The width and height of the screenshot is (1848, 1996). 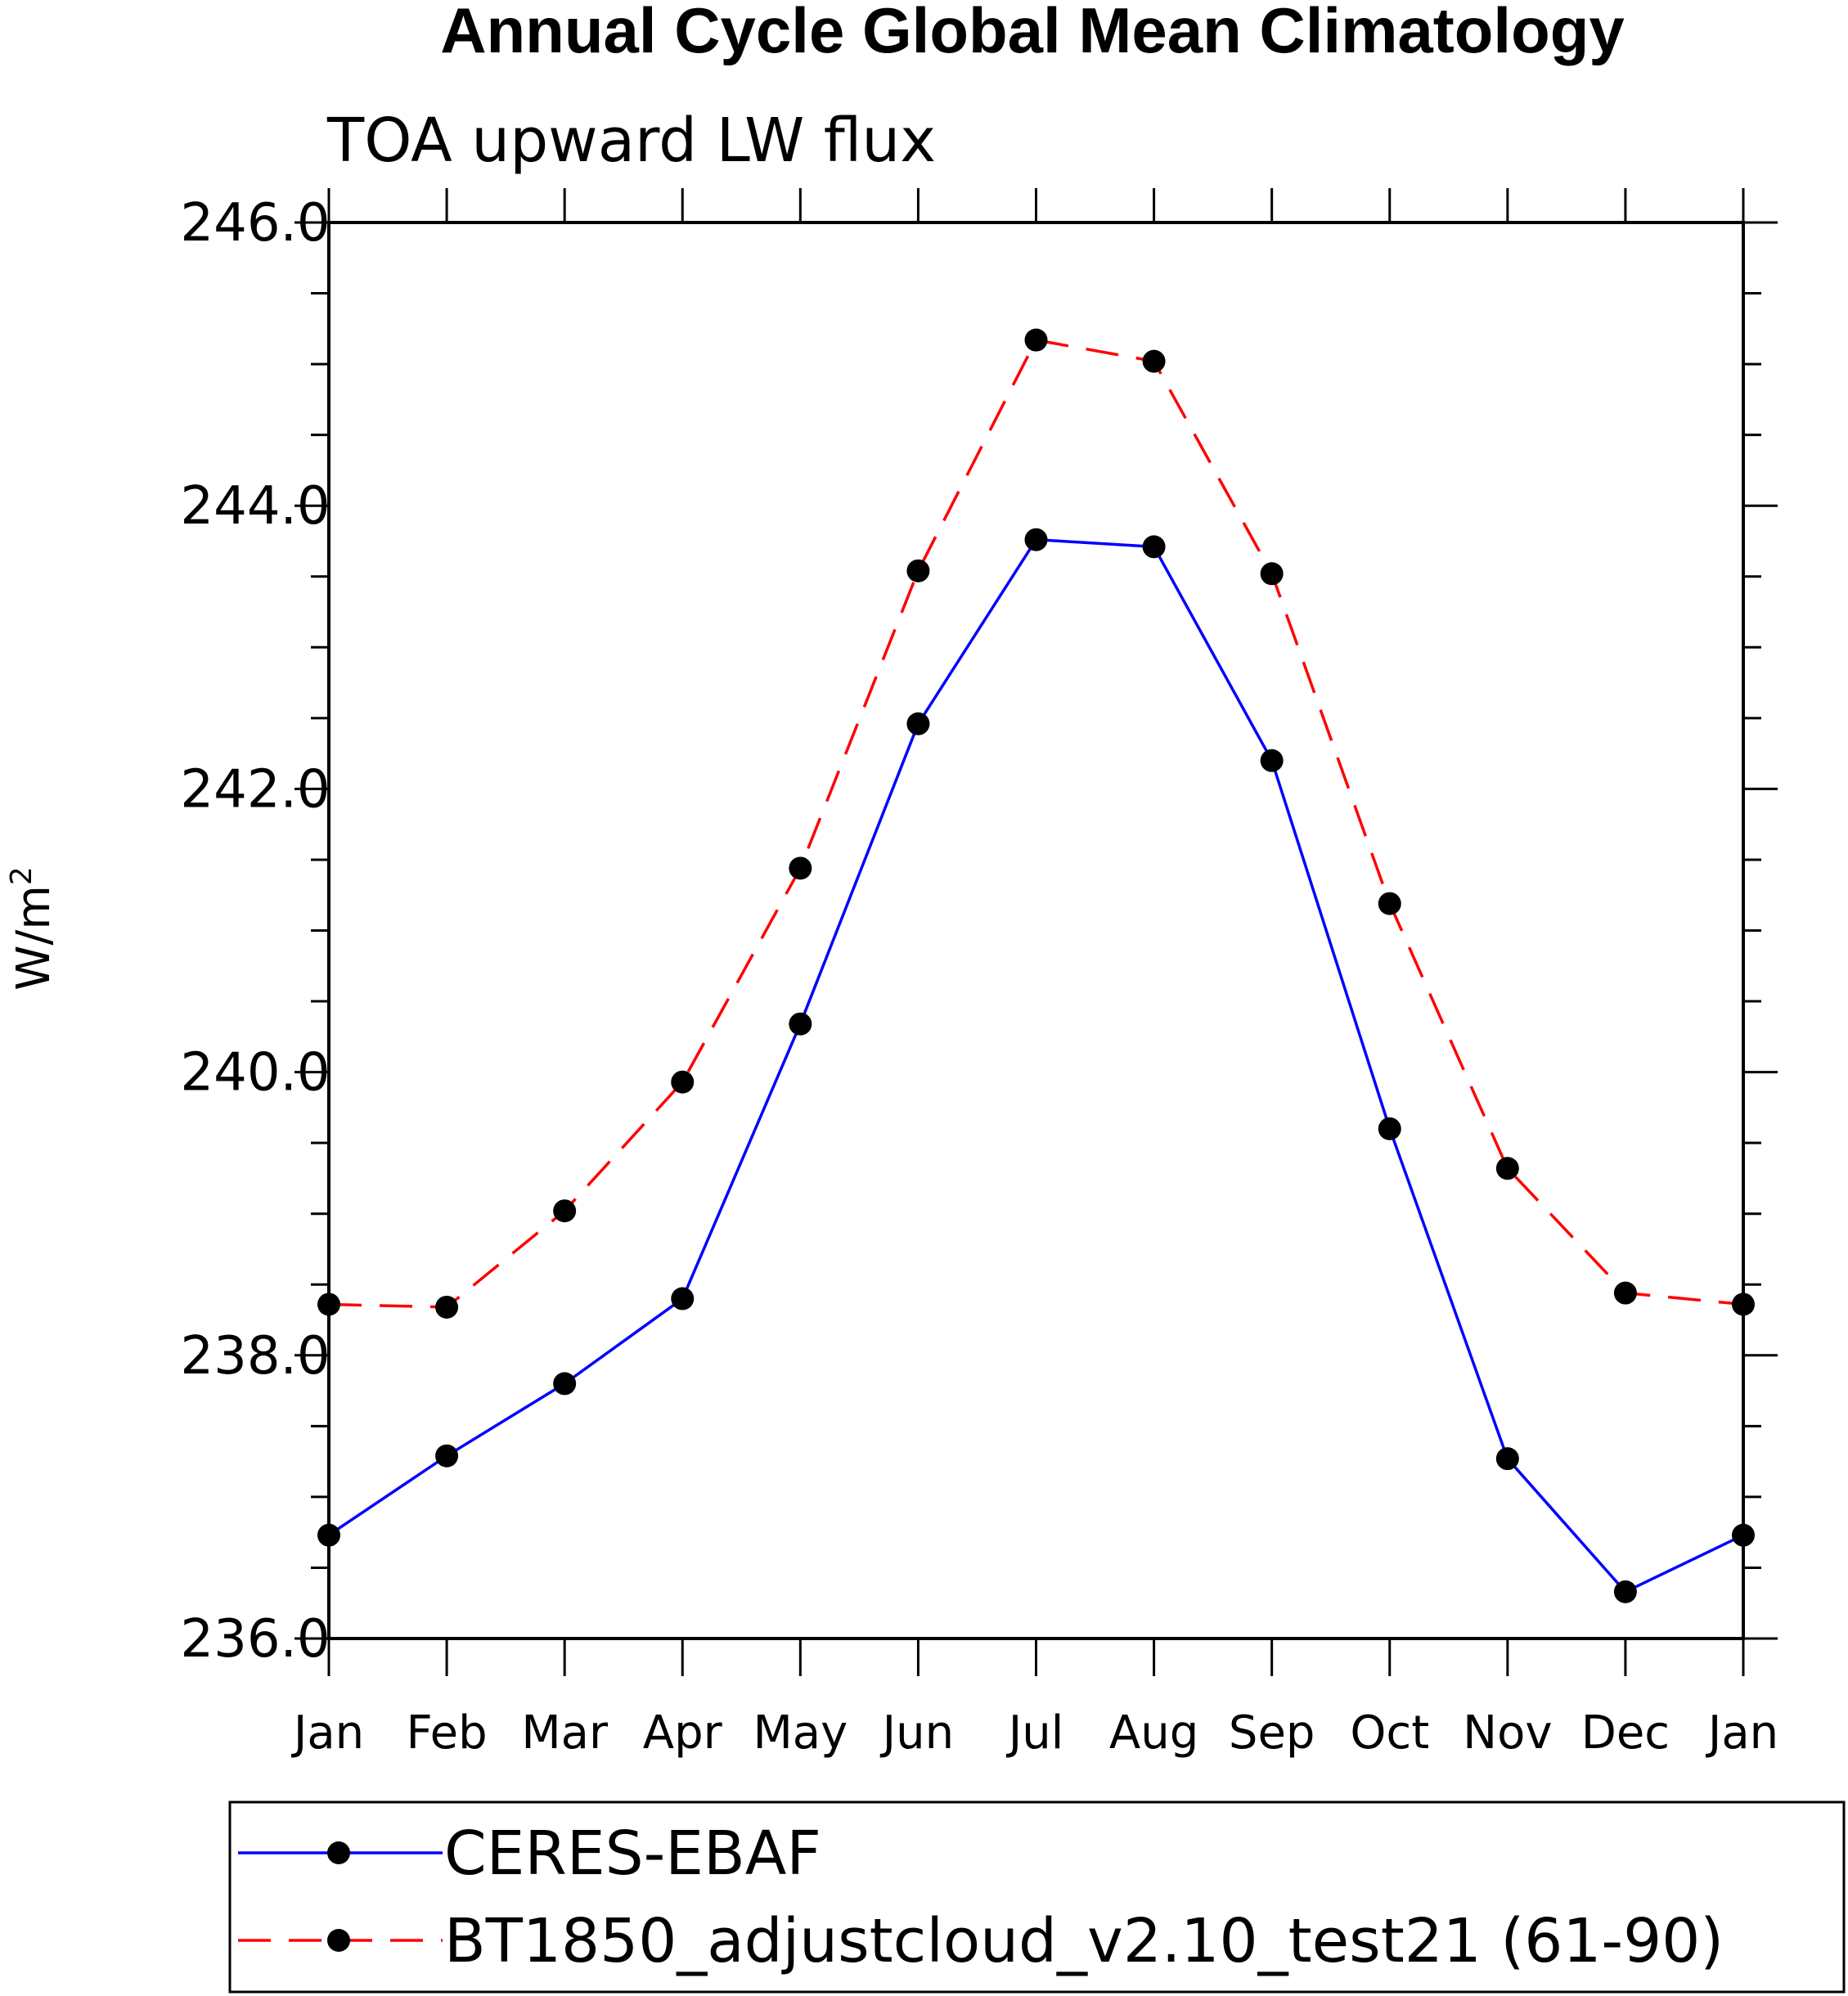 I want to click on y-tick-label: 236.0, so click(x=255, y=1639).